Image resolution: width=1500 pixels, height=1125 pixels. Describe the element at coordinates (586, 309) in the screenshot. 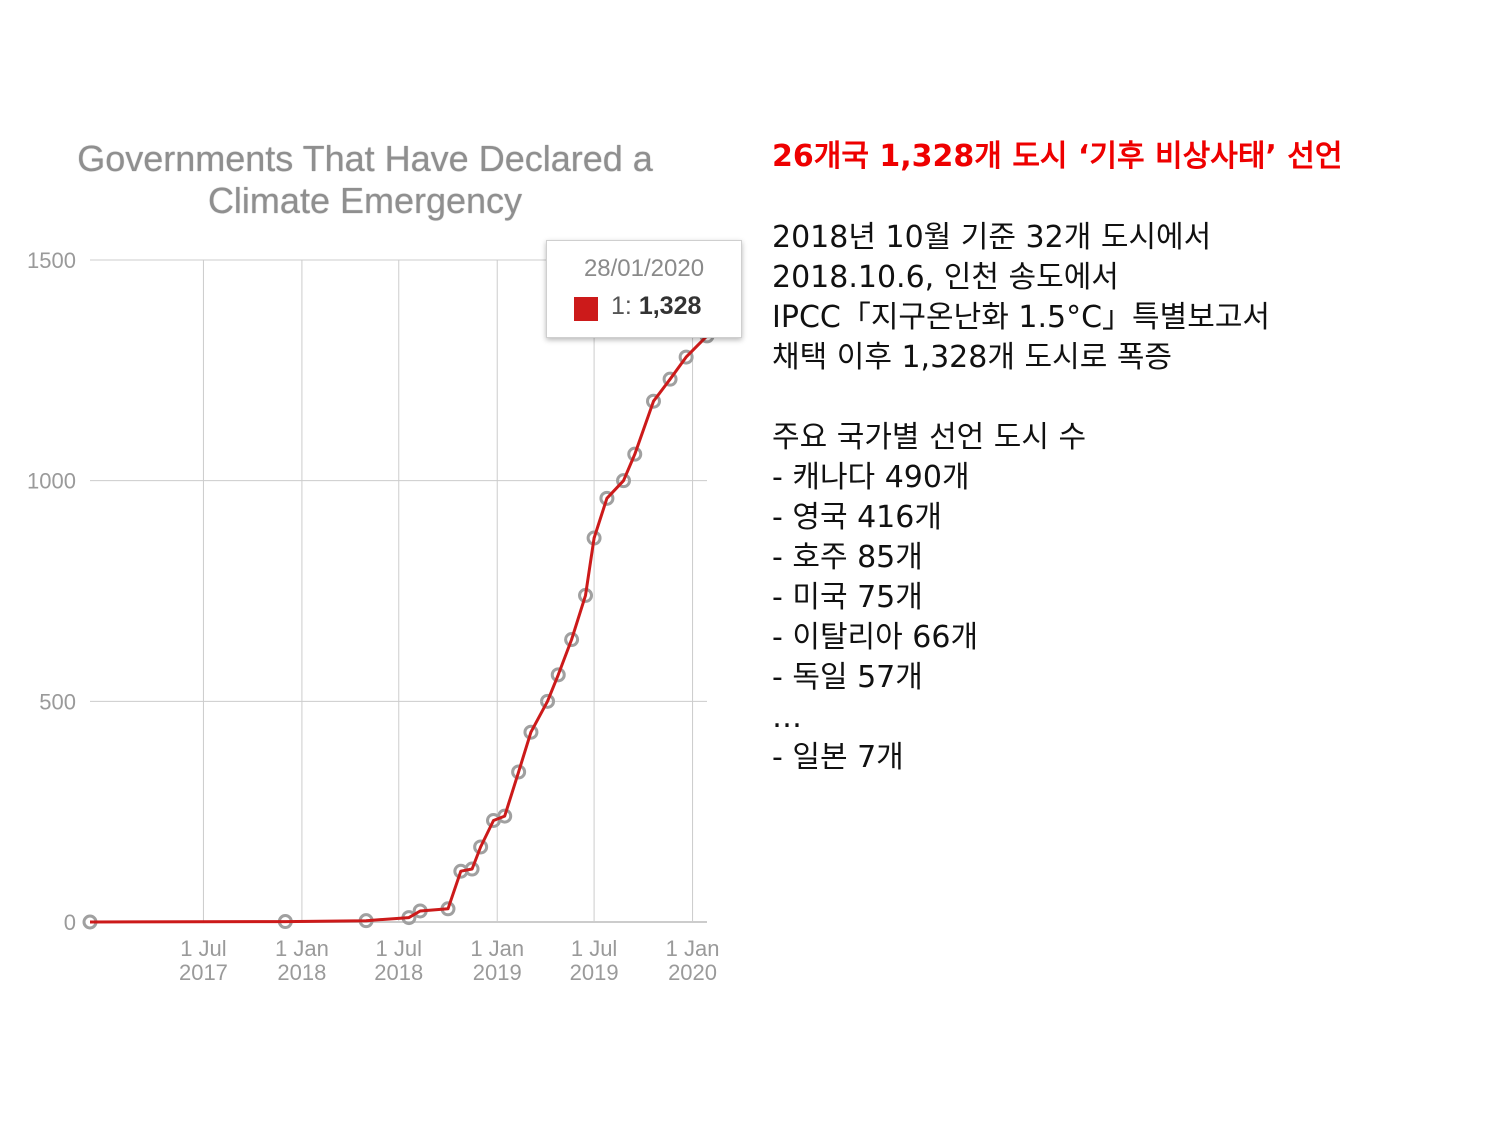

I see `tooltip-series-swatch` at that location.